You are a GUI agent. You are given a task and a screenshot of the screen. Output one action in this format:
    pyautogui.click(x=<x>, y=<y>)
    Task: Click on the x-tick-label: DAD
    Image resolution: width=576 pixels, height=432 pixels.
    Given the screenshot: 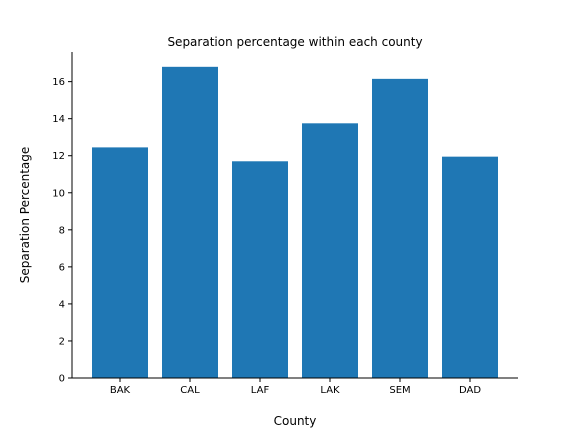 What is the action you would take?
    pyautogui.click(x=470, y=390)
    